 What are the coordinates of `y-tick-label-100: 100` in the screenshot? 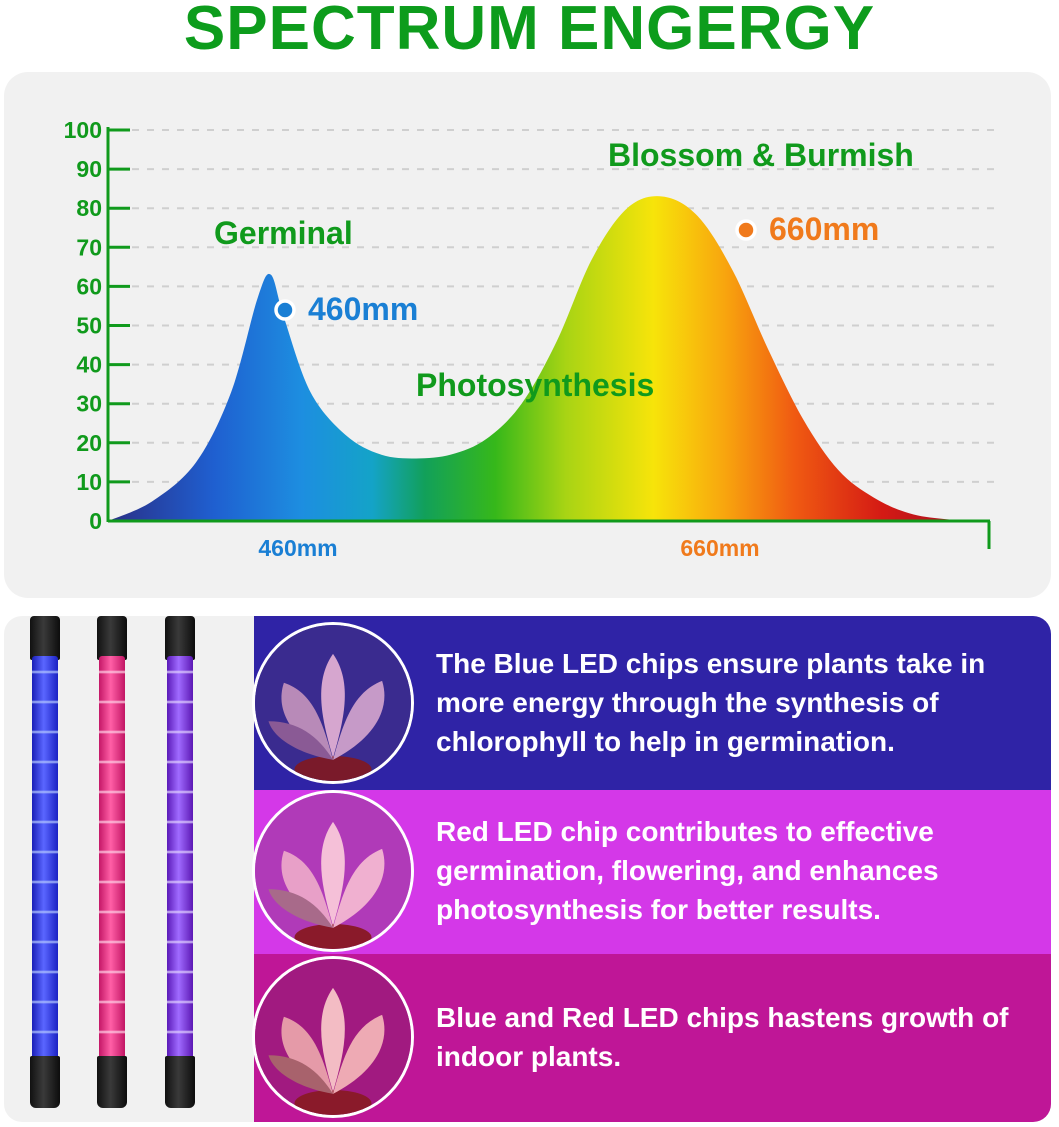 It's located at (83, 130).